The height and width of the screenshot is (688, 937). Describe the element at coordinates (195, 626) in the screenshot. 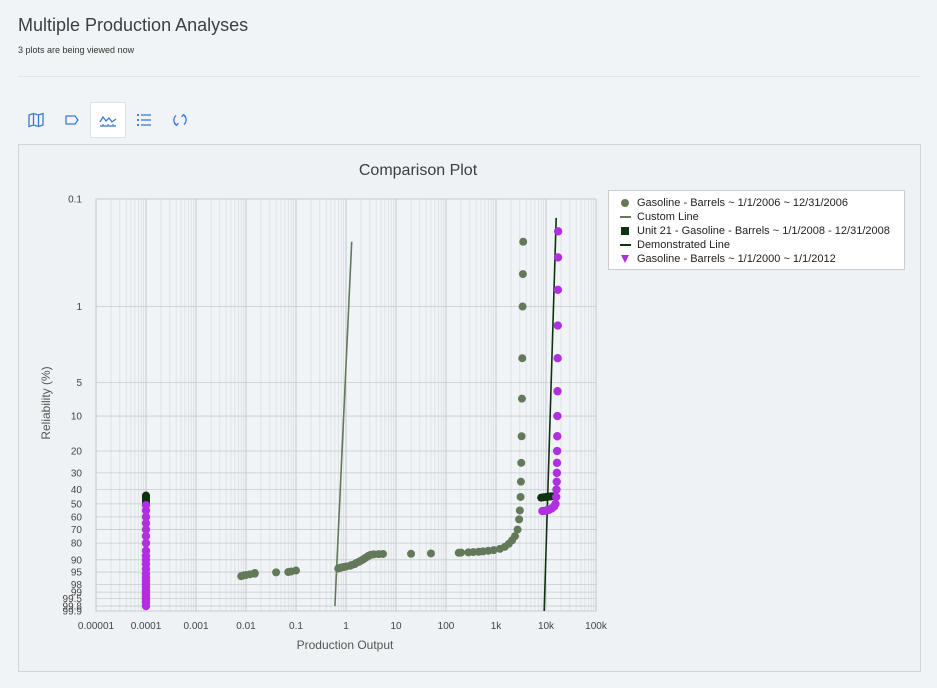

I see `x-tick-label: 0.001` at that location.